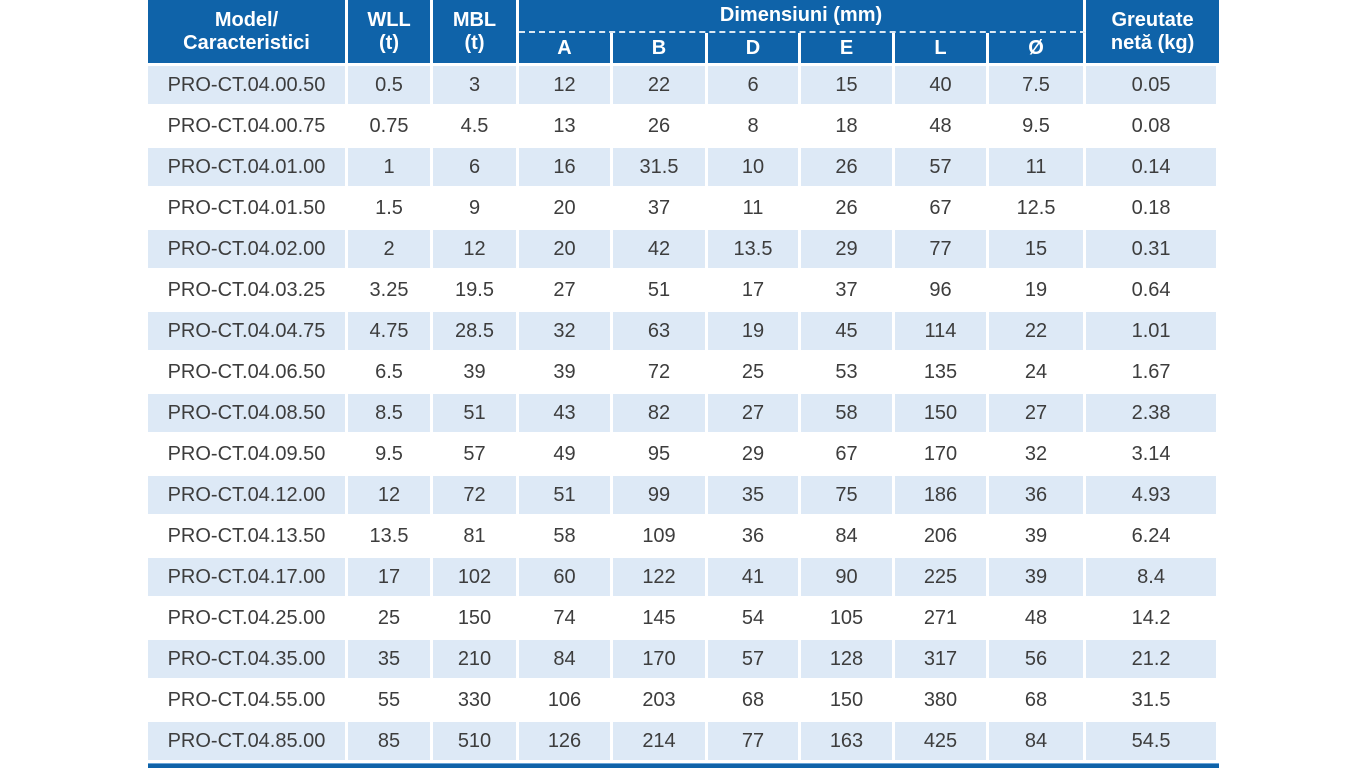 This screenshot has width=1366, height=768. What do you see at coordinates (476, 291) in the screenshot?
I see `value-cell: 19.5` at bounding box center [476, 291].